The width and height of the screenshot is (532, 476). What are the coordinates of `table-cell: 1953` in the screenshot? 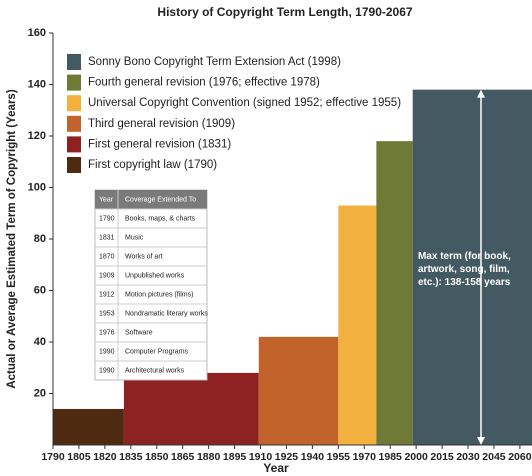 It's located at (107, 313).